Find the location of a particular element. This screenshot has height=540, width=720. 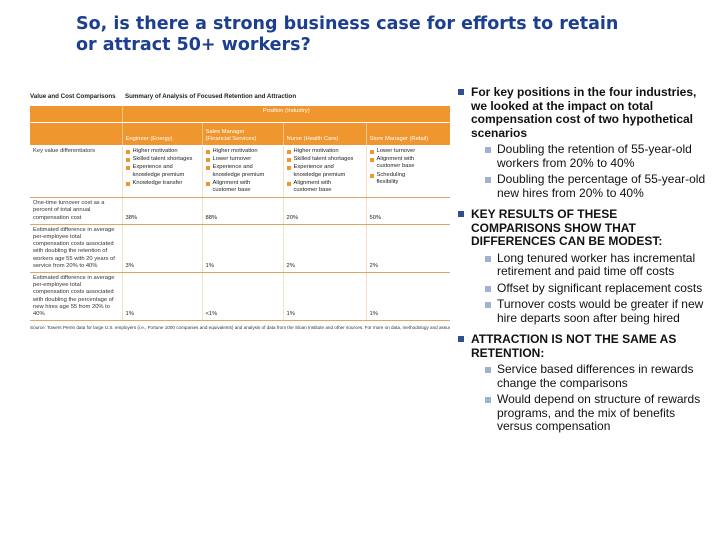

bullet-line: KEY RESULTS OF THESE is located at coordinates (544, 214).